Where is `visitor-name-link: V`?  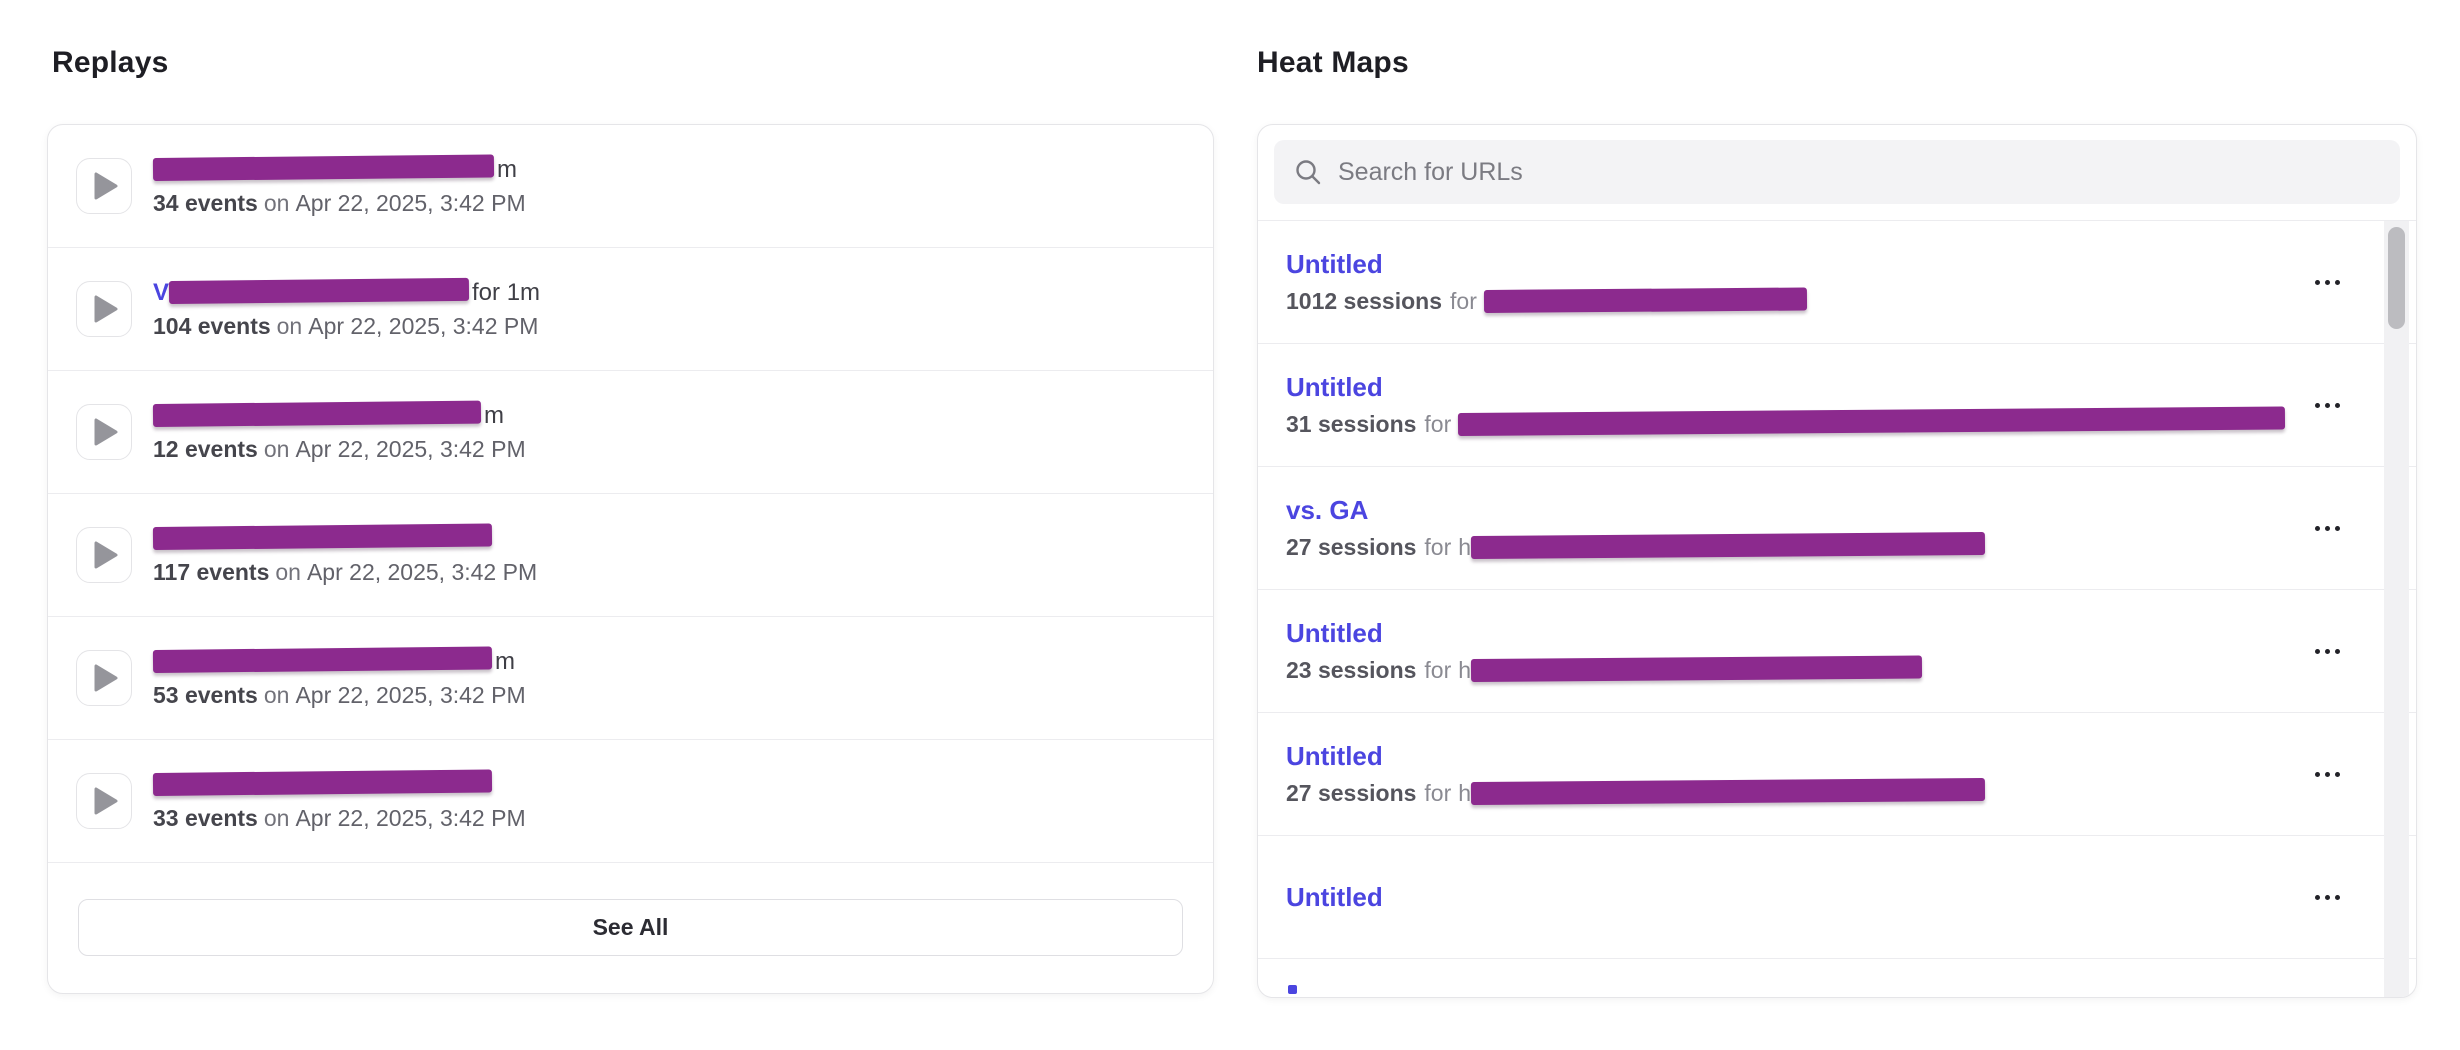
visitor-name-link: V is located at coordinates (311, 291).